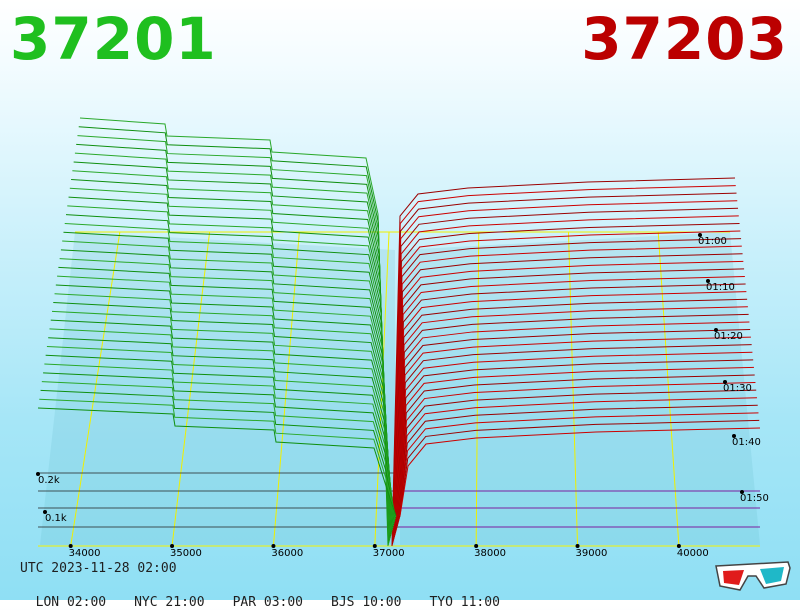 The width and height of the screenshot is (800, 610). I want to click on y-tick-label-1: 0.2k, so click(49, 480).